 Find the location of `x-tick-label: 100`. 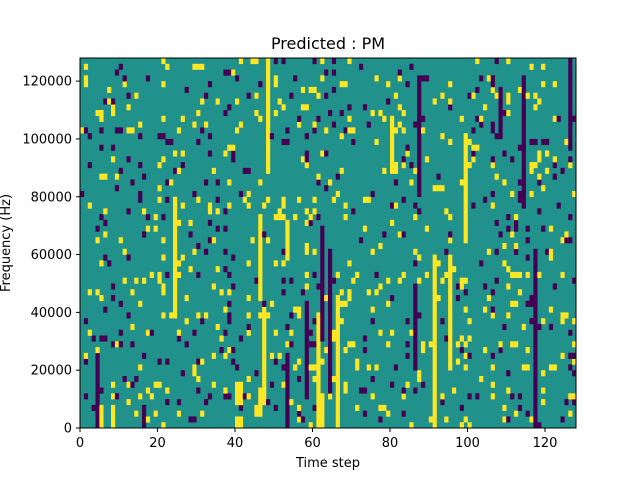

x-tick-label: 100 is located at coordinates (467, 443).